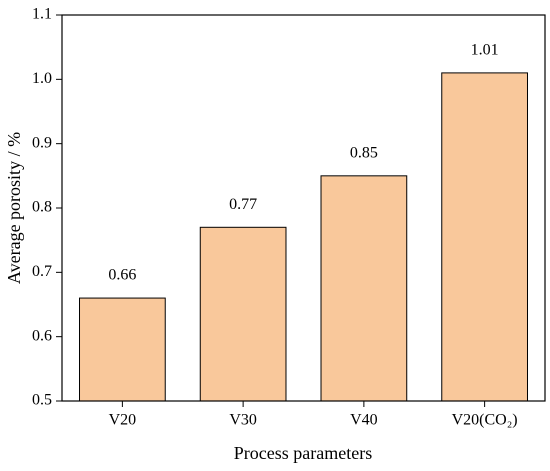 The height and width of the screenshot is (471, 550). I want to click on x-tick-label: V30, so click(243, 420).